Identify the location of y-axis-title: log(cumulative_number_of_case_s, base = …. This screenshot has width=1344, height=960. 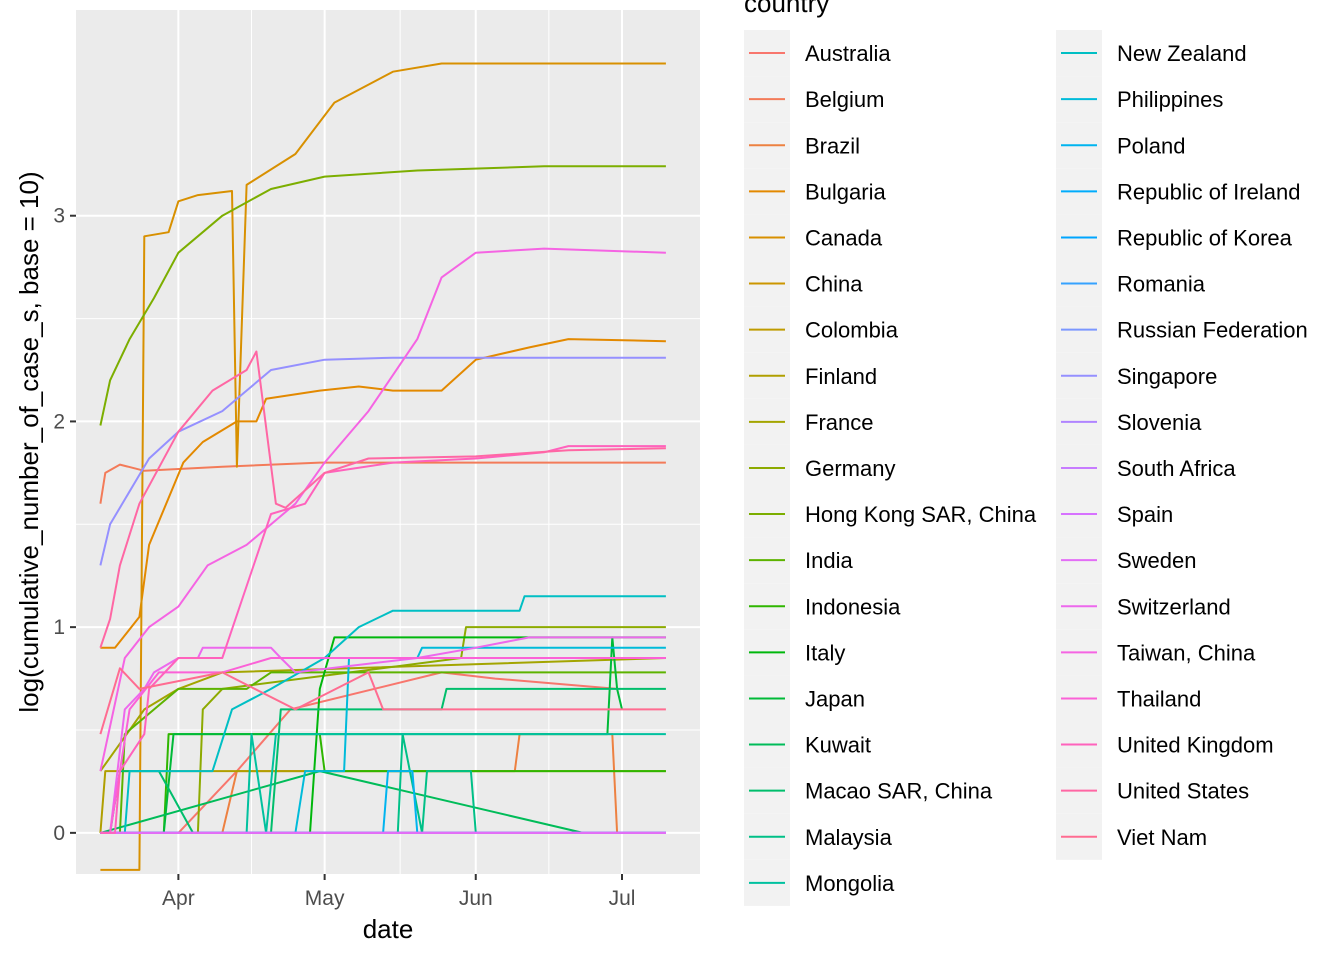
(29, 441).